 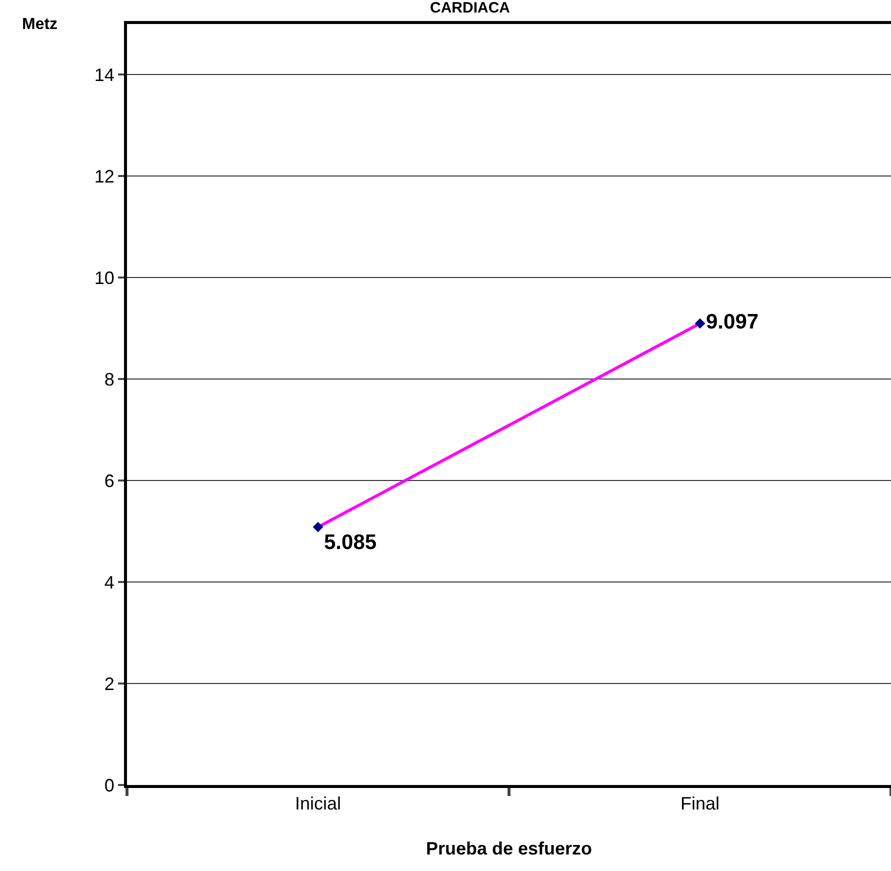 I want to click on x-tick-label: Inicial, so click(x=318, y=804).